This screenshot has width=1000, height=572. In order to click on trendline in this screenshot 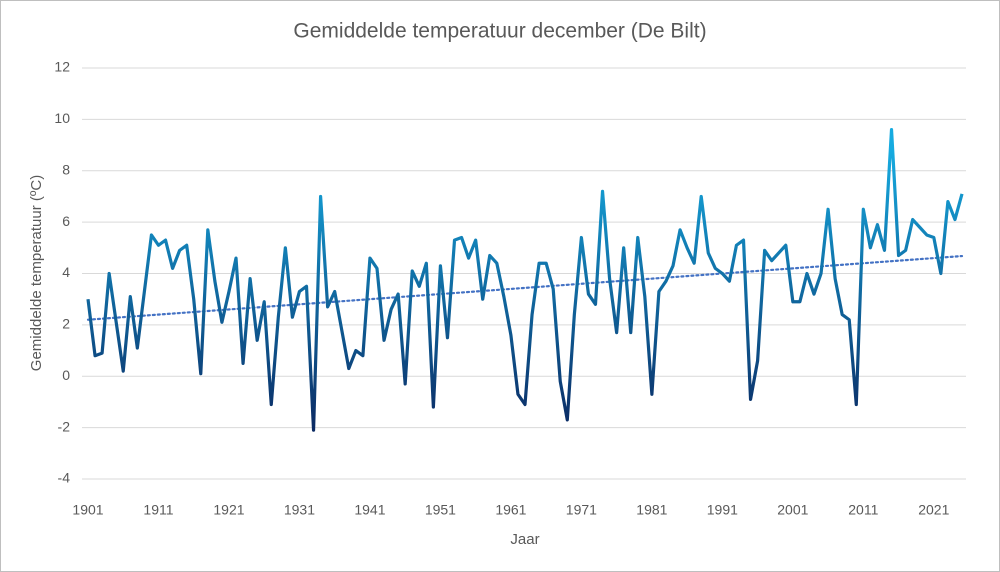, I will do `click(525, 287)`.